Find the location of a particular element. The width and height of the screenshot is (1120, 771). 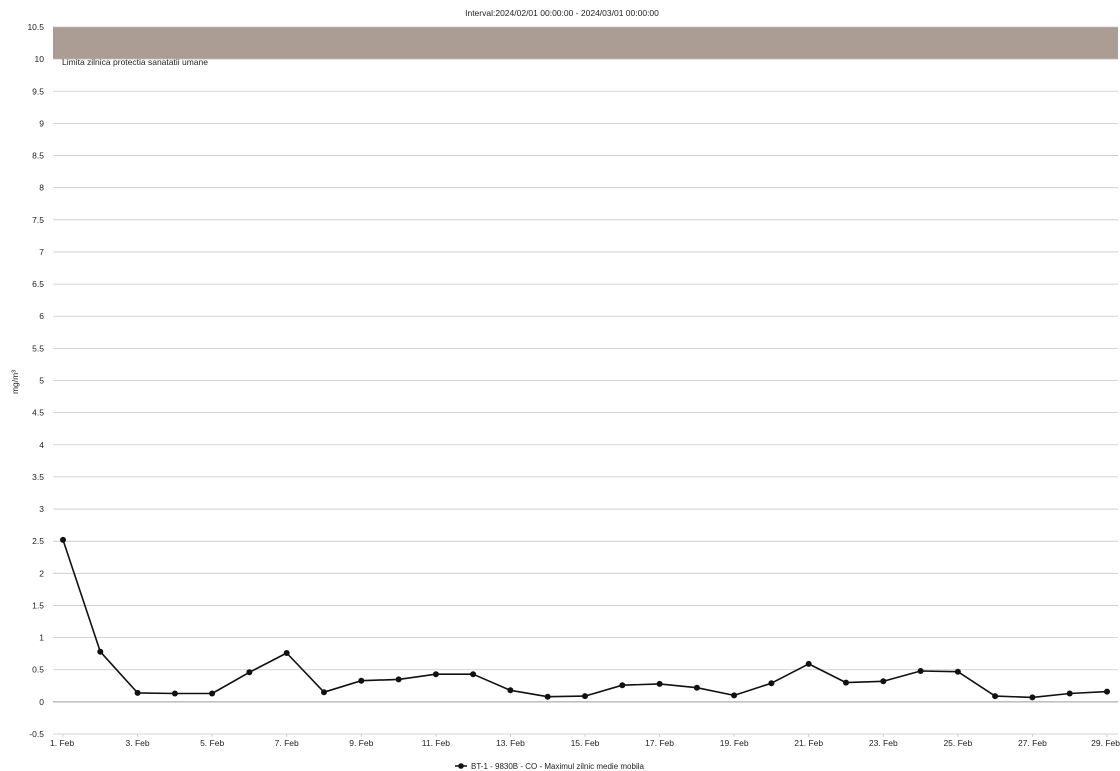

y-tick-label: 5 is located at coordinates (41, 381).